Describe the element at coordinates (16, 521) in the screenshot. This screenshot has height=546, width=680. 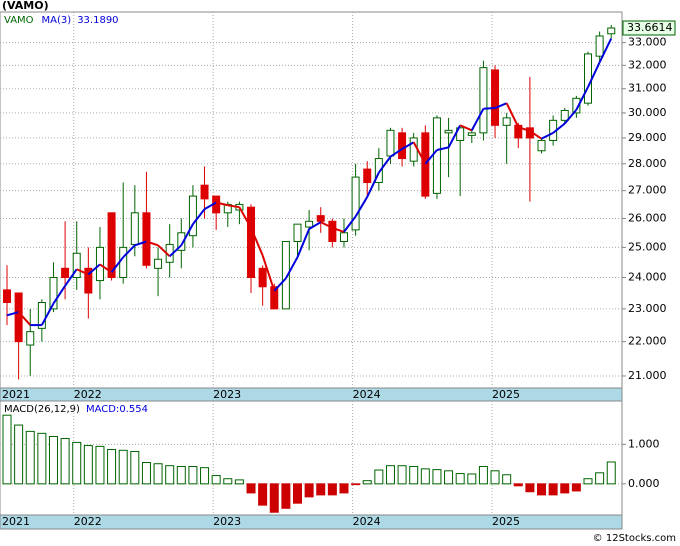
I see `x-tick-label: 2021` at that location.